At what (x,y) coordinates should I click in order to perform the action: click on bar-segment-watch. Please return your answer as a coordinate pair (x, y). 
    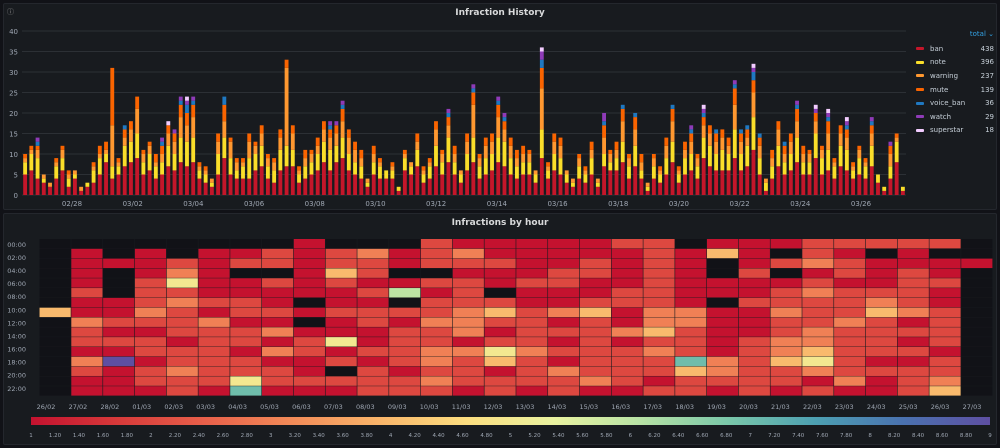
    Looking at the image, I should click on (342, 102).